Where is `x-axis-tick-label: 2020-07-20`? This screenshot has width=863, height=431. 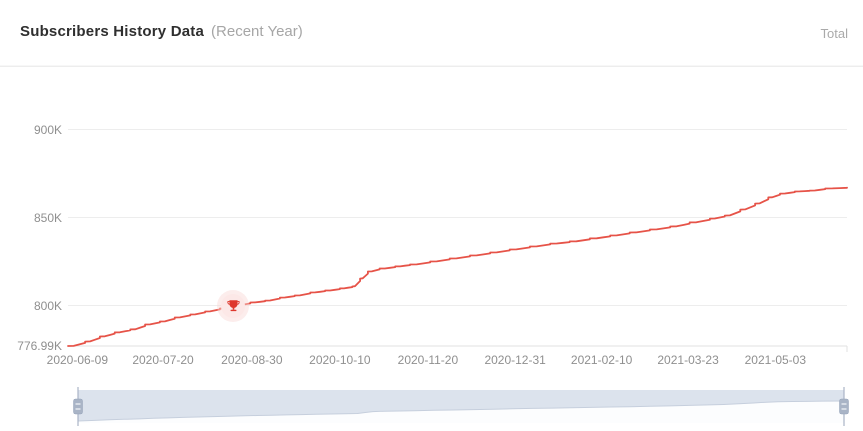
x-axis-tick-label: 2020-07-20 is located at coordinates (163, 360).